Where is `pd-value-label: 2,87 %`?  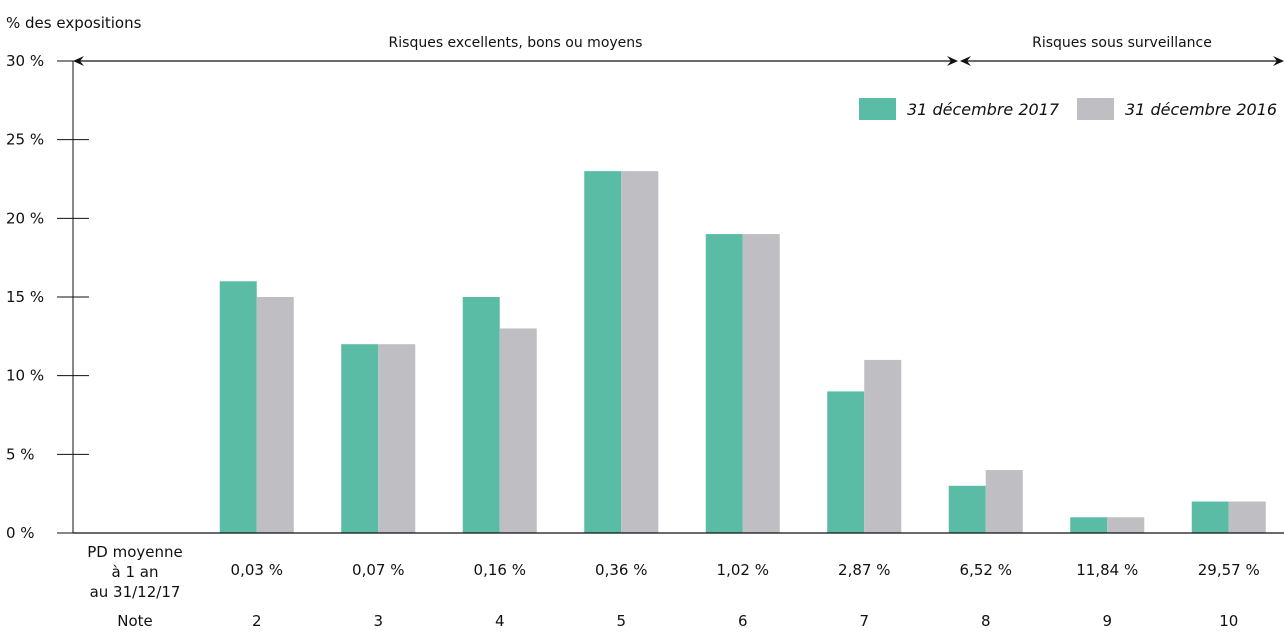
pd-value-label: 2,87 % is located at coordinates (864, 570).